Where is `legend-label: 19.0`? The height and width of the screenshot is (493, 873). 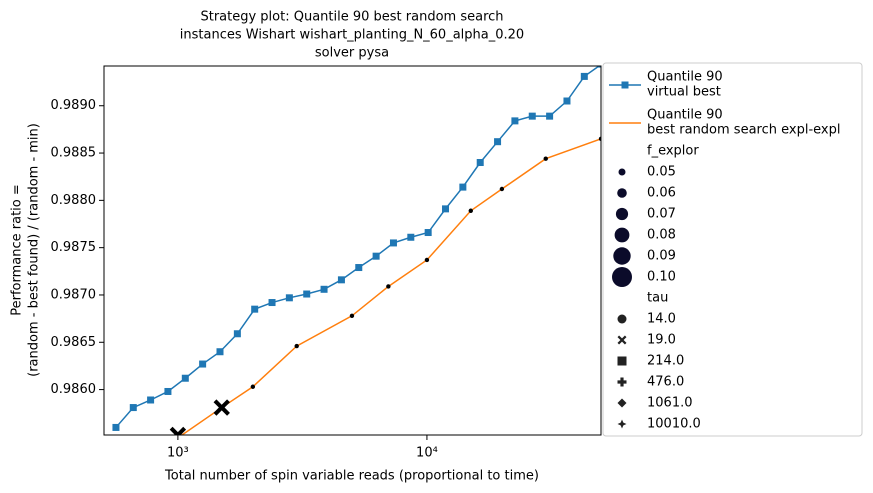 legend-label: 19.0 is located at coordinates (661, 340).